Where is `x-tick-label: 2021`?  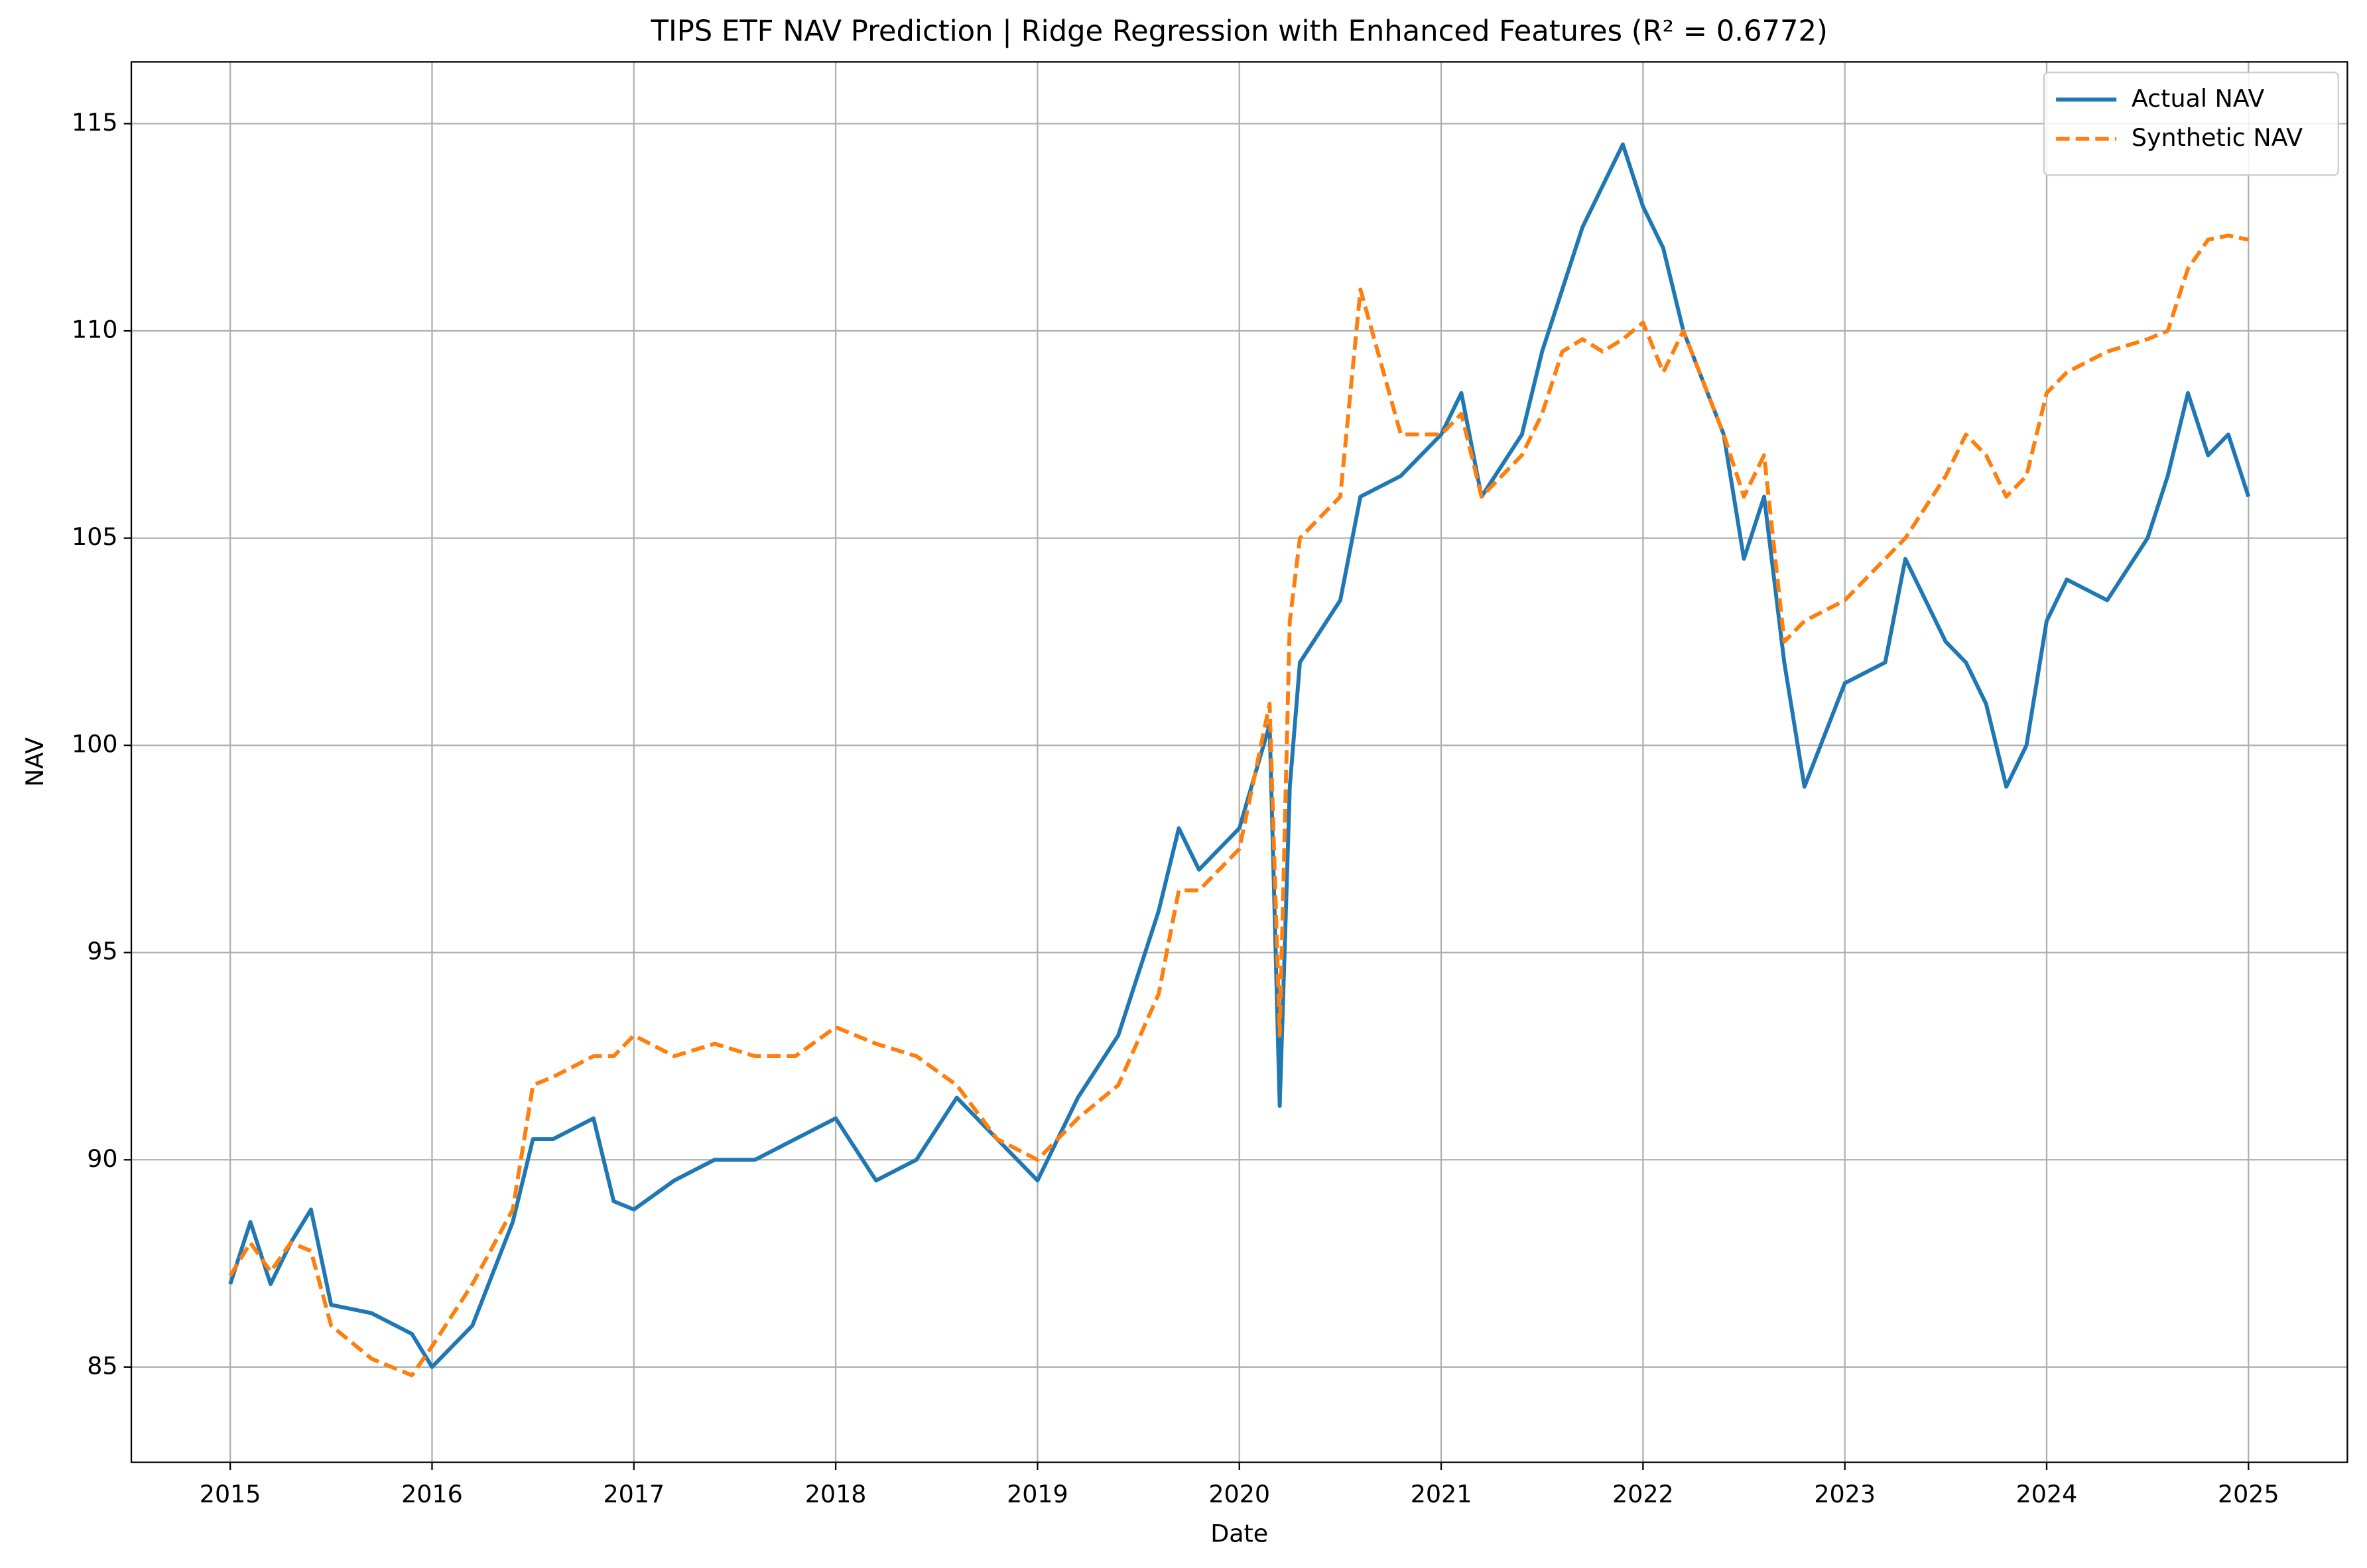 x-tick-label: 2021 is located at coordinates (1441, 1494).